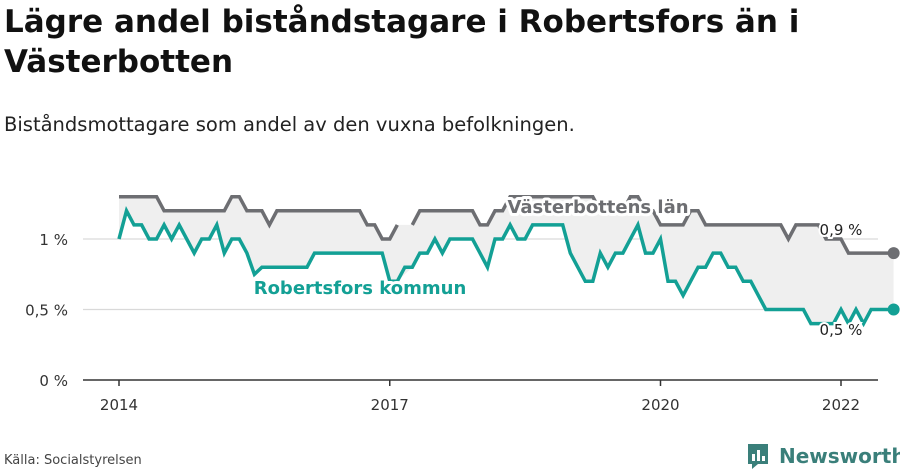  Describe the element at coordinates (597, 207) in the screenshot. I see `series-label-vasterbotten: Västerbottens län` at that location.